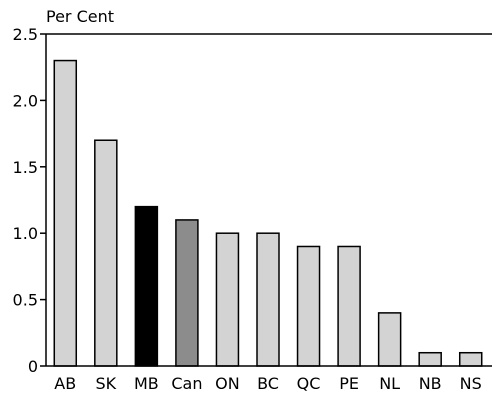  What do you see at coordinates (186, 383) in the screenshot?
I see `x-tick-label-can: Can` at bounding box center [186, 383].